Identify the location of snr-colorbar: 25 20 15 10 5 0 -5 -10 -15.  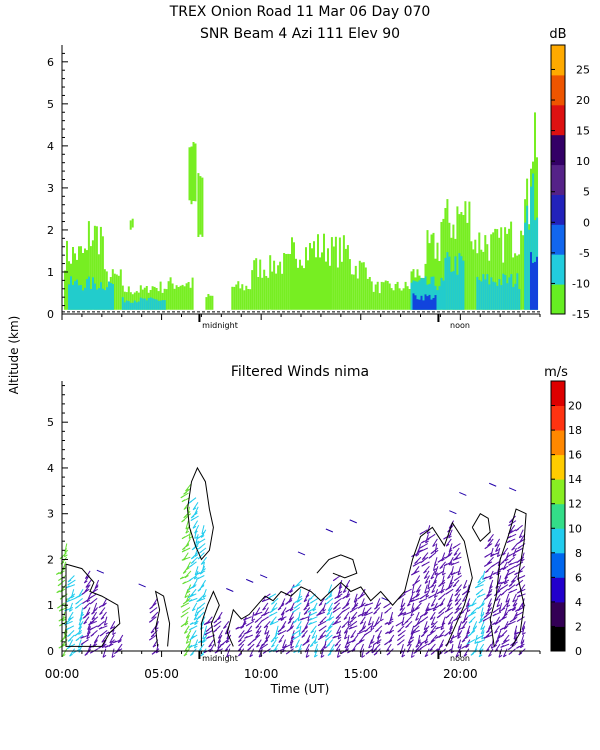
(570, 182).